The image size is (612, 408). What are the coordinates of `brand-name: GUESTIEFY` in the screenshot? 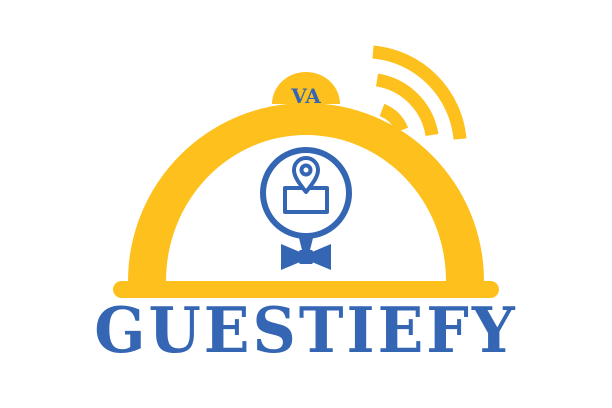 It's located at (306, 331).